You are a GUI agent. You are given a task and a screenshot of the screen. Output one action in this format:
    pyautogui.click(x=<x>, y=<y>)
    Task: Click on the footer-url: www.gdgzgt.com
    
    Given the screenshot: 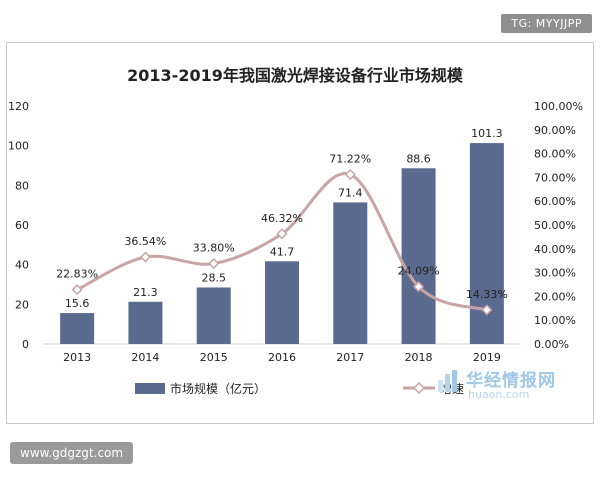 What is the action you would take?
    pyautogui.click(x=72, y=453)
    